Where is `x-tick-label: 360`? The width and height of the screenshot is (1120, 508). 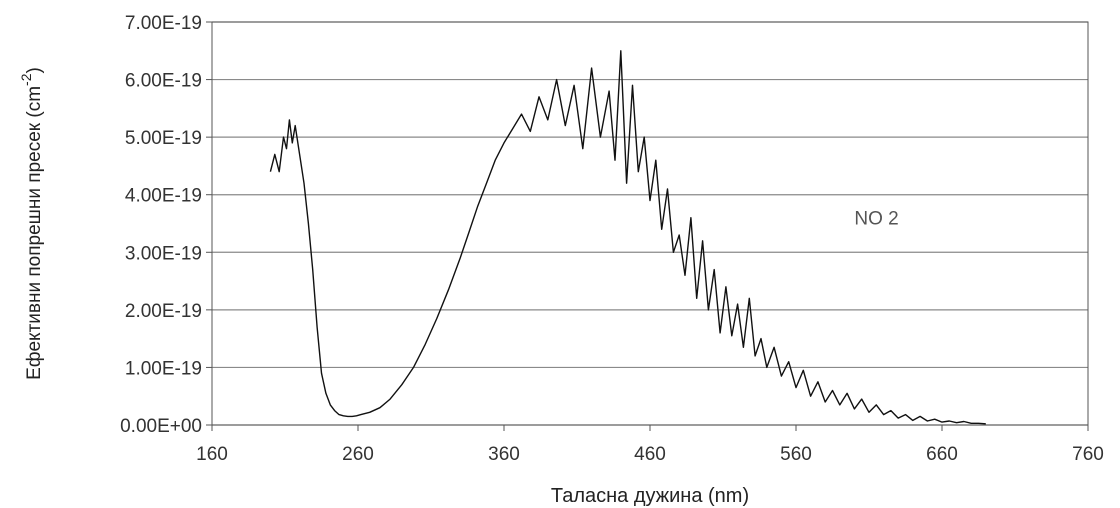 x-tick-label: 360 is located at coordinates (504, 454).